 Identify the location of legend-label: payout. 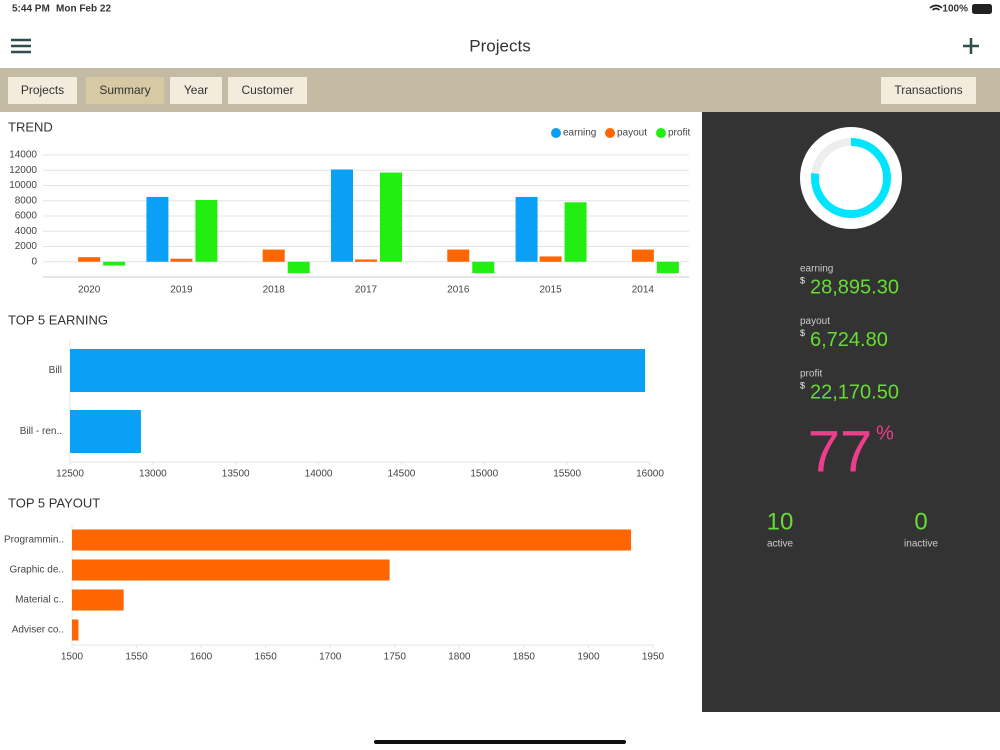
(632, 133).